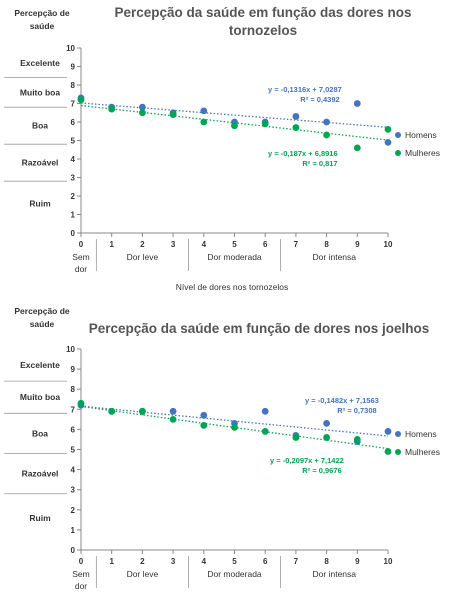 The height and width of the screenshot is (597, 466). What do you see at coordinates (265, 561) in the screenshot?
I see `x-tick-label: 6` at bounding box center [265, 561].